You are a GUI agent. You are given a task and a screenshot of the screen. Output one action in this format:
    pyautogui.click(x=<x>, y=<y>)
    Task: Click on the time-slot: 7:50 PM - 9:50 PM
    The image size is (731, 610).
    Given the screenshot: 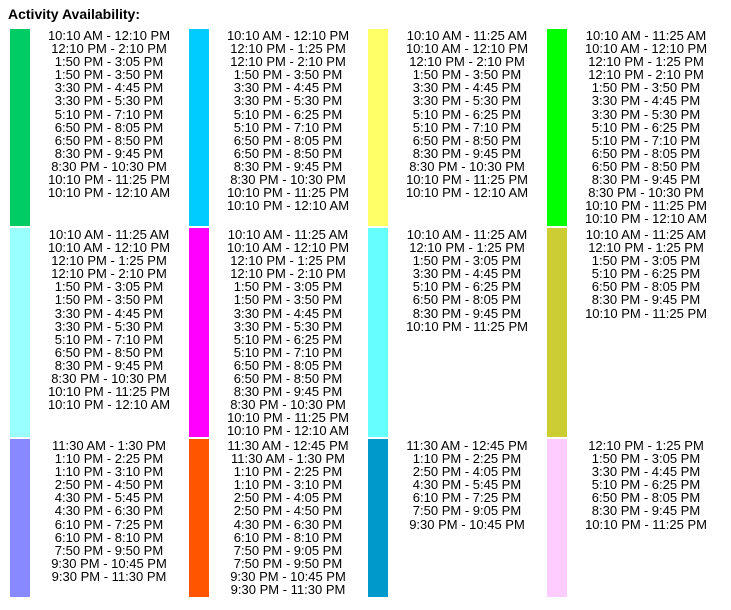 What is the action you would take?
    pyautogui.click(x=288, y=563)
    